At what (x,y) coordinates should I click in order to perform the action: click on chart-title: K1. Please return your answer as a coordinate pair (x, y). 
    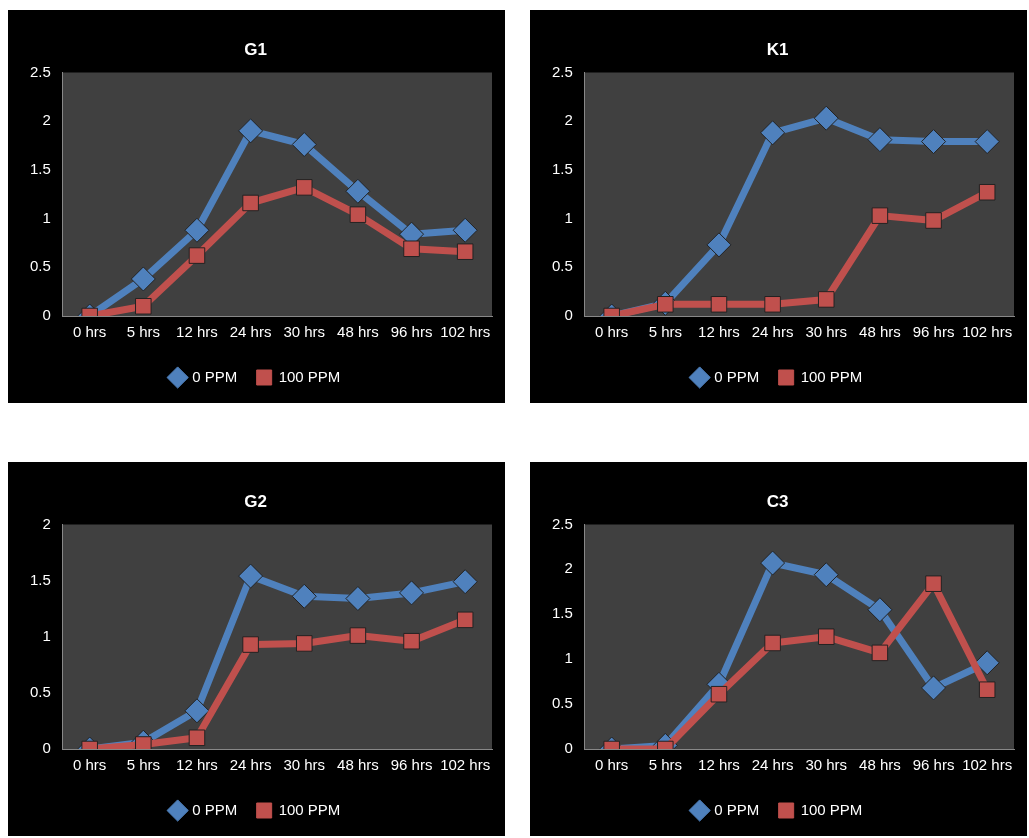
    Looking at the image, I should click on (777, 49).